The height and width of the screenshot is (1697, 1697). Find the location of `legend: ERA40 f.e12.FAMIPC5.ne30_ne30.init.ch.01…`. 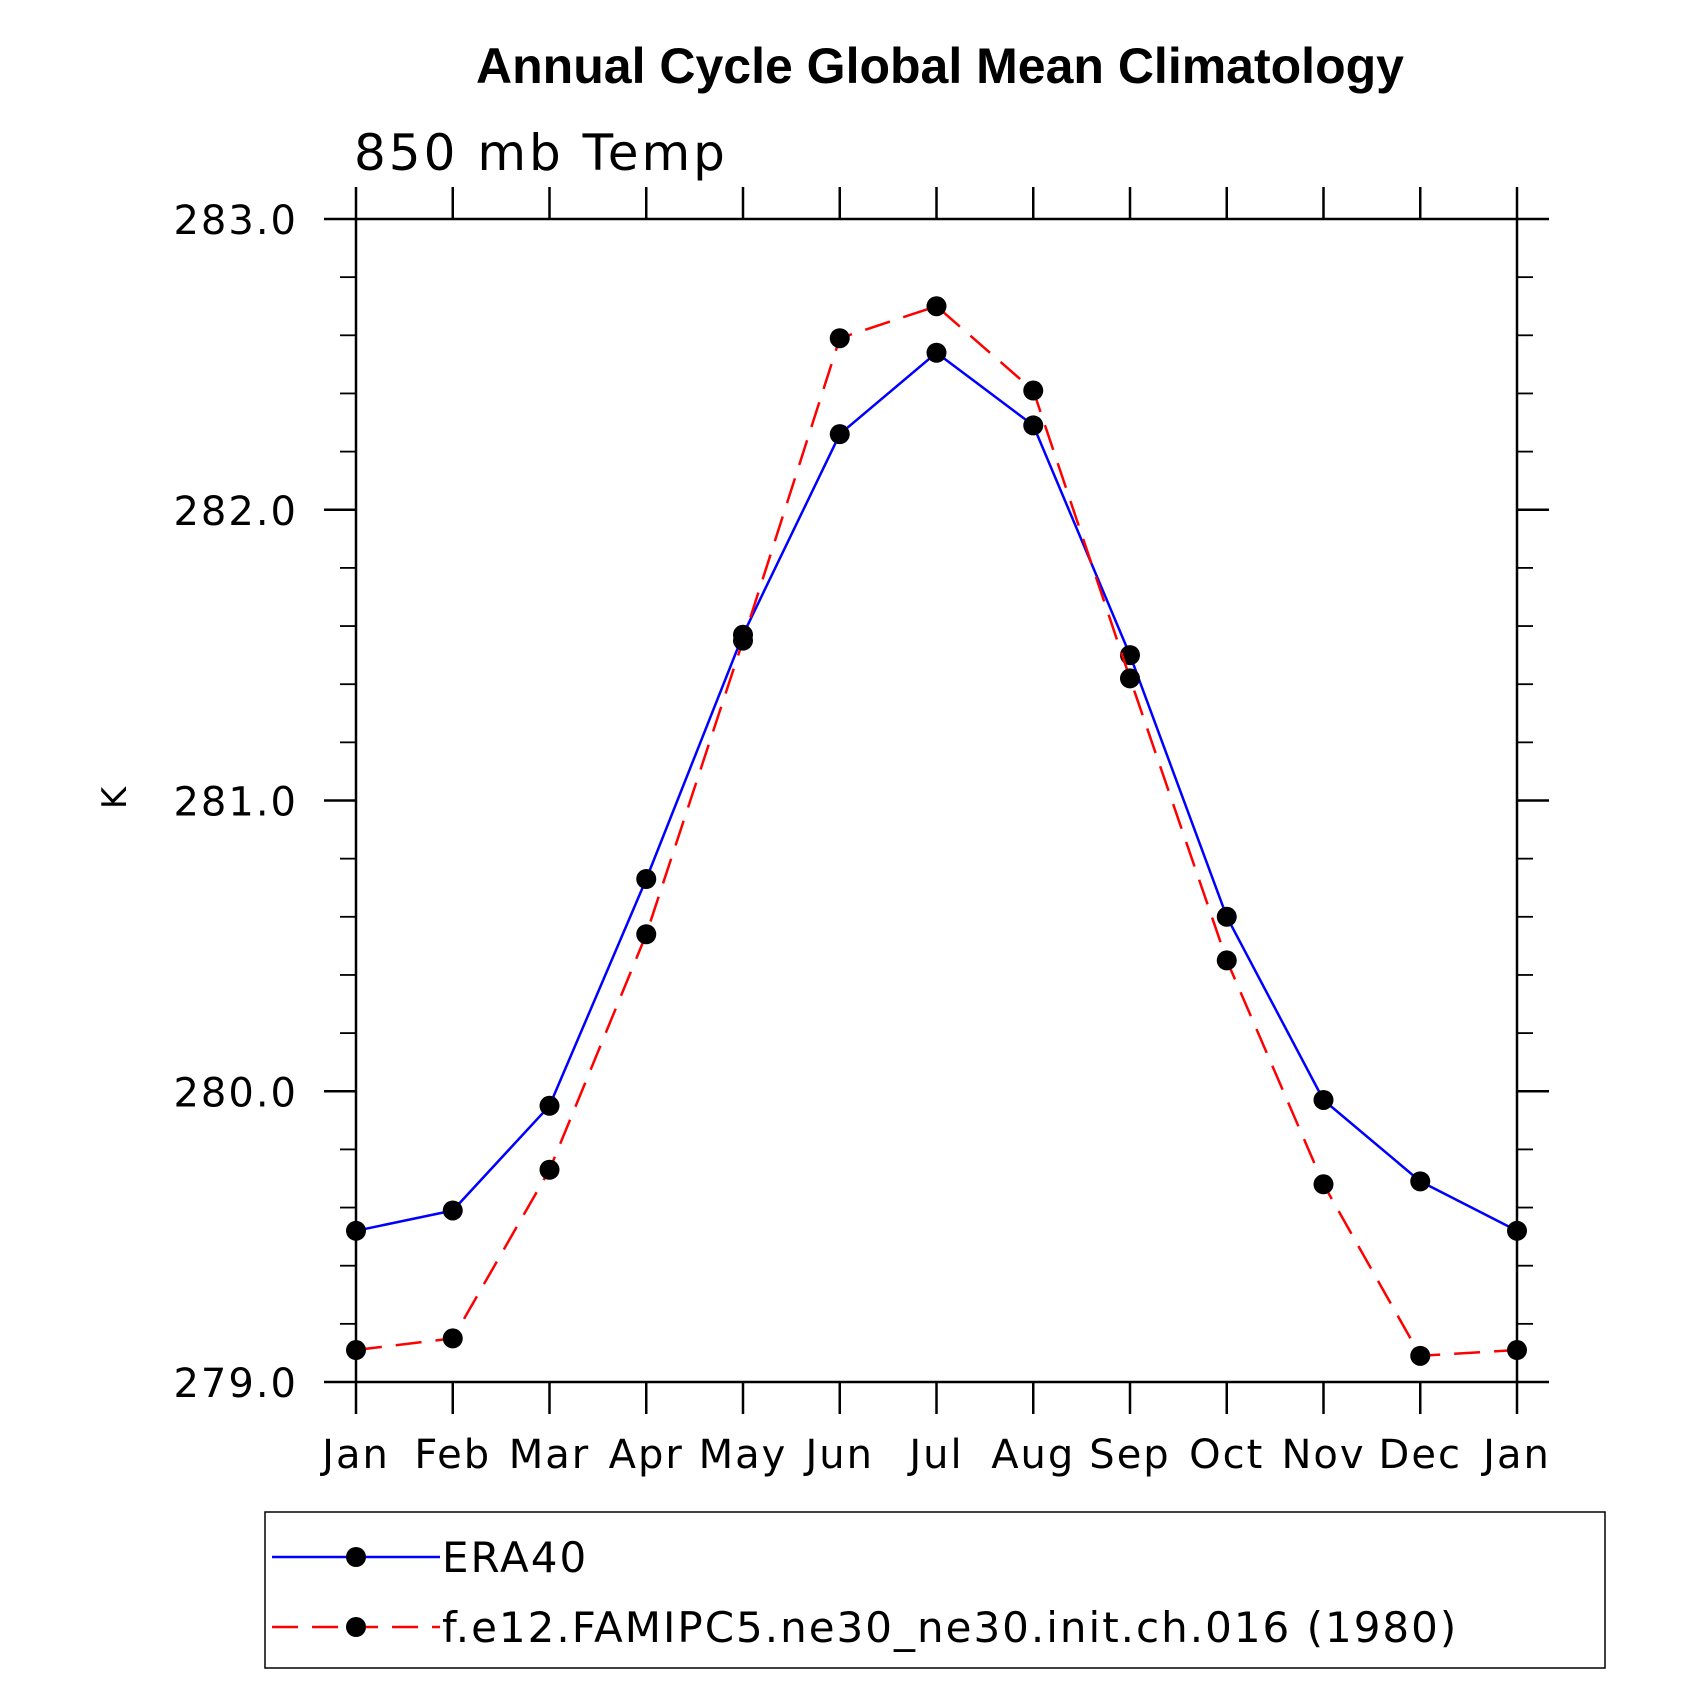

legend: ERA40 f.e12.FAMIPC5.ne30_ne30.init.ch.01… is located at coordinates (935, 1590).